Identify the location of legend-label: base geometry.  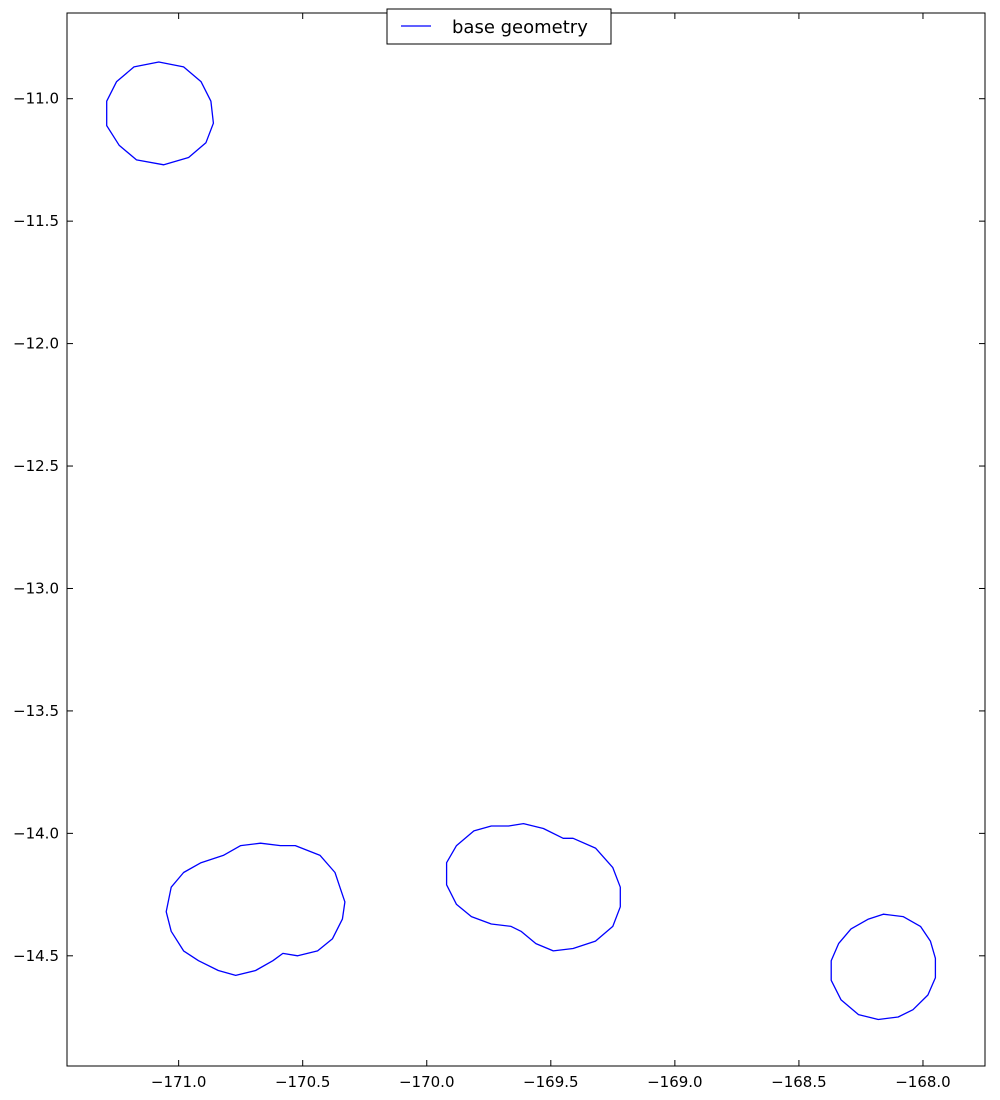
(520, 27).